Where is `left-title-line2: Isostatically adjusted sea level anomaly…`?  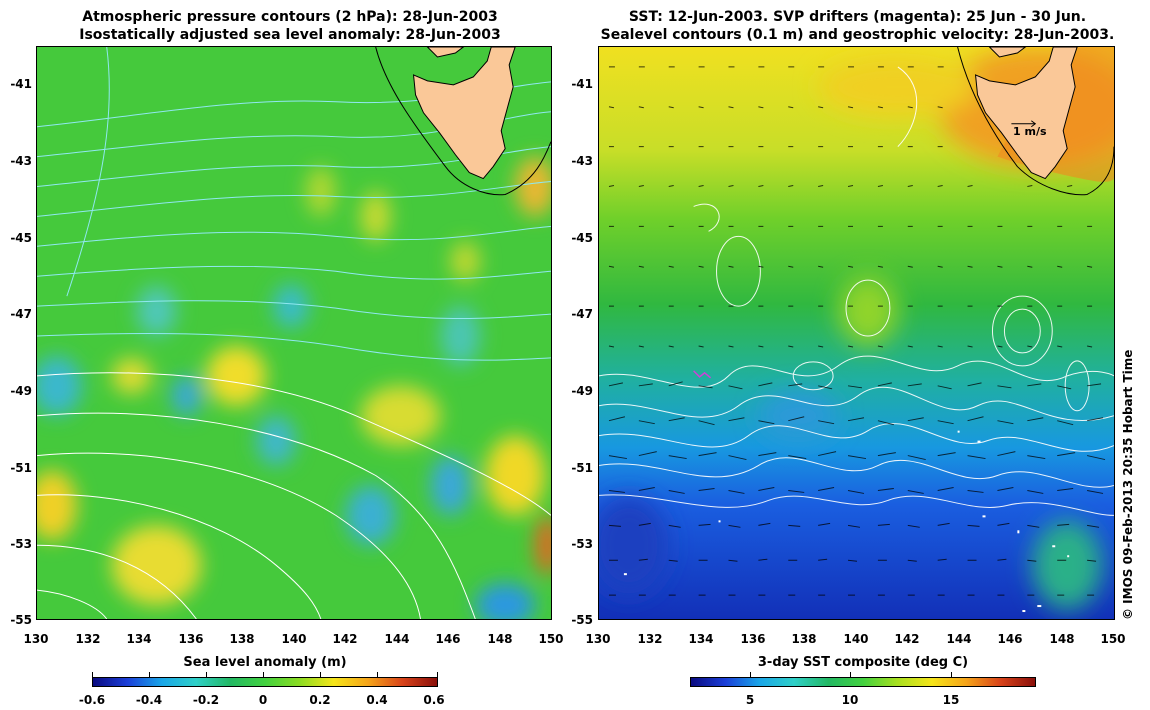
left-title-line2: Isostatically adjusted sea level anomaly… is located at coordinates (290, 35).